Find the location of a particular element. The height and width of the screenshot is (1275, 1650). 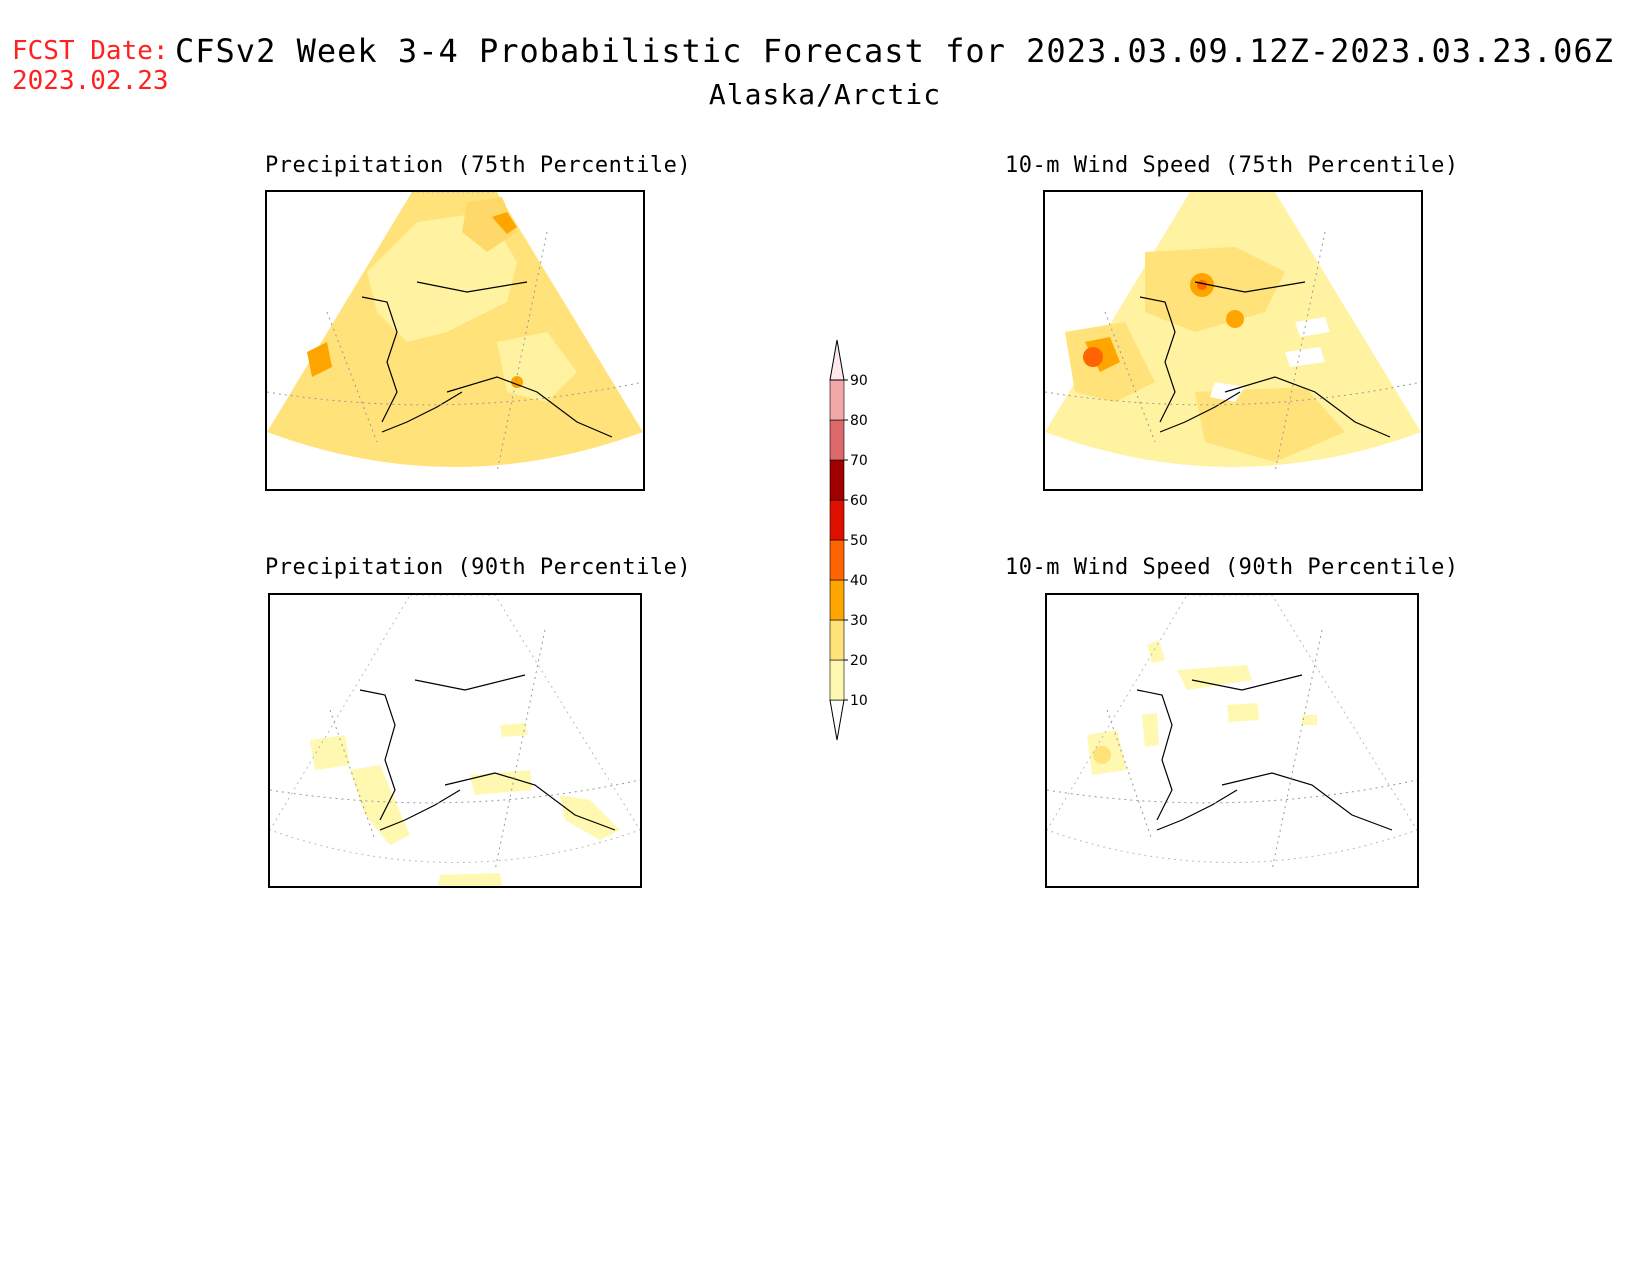

panel-title-precip-75: Precipitation (75th Percentile) is located at coordinates (478, 165).